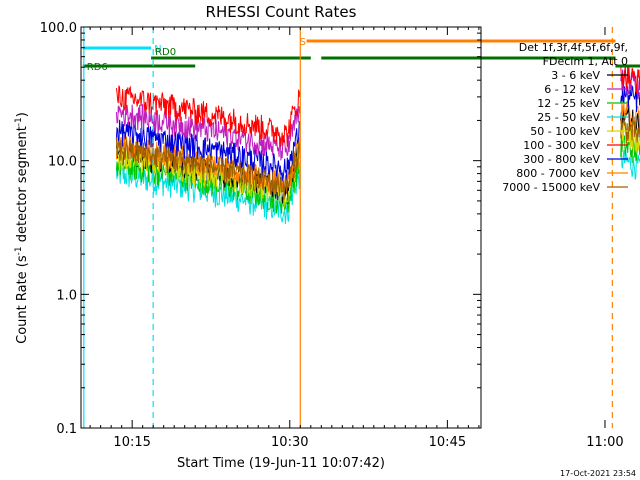 This screenshot has width=640, height=480. I want to click on trace-2-segment-a, so click(208, 131).